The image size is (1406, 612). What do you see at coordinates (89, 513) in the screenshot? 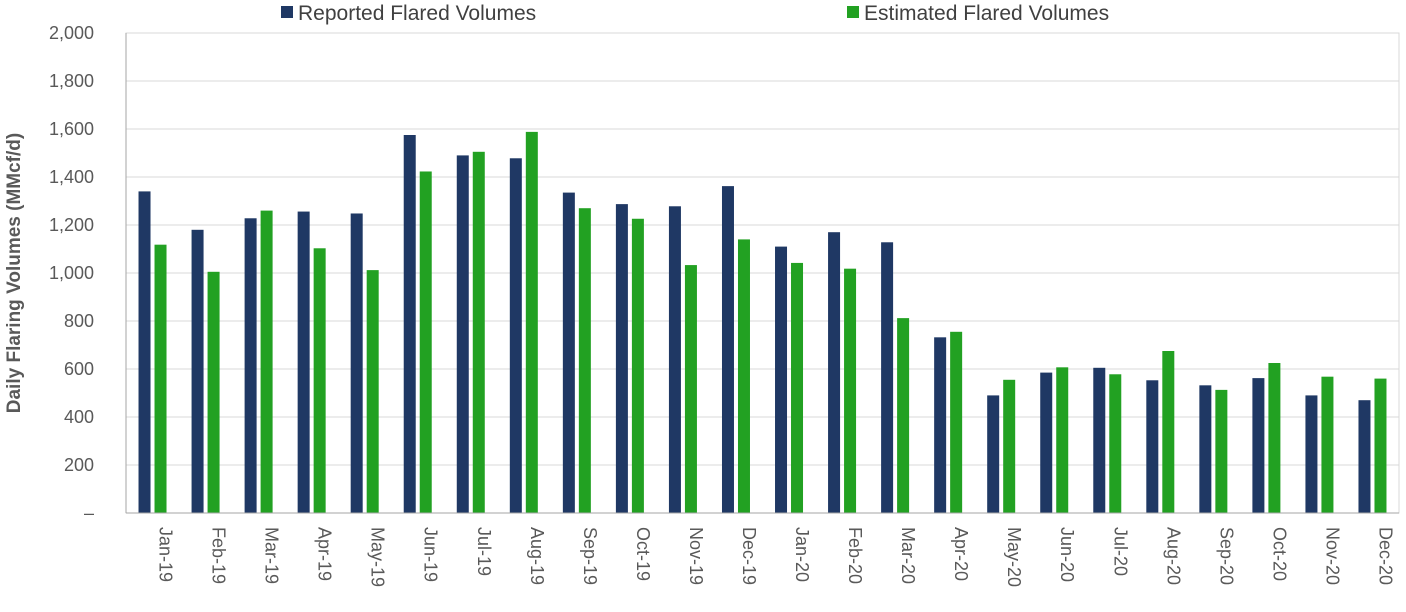
I see `y-tick-label: –` at bounding box center [89, 513].